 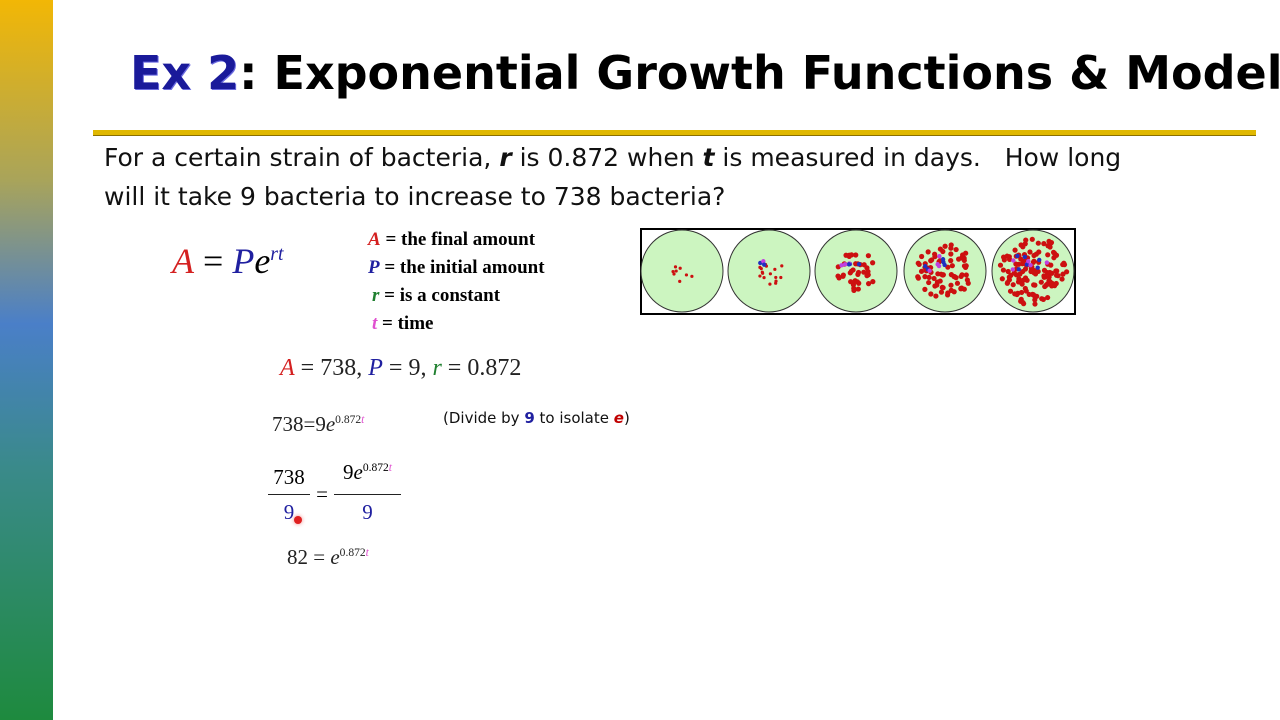 I want to click on denominator: 9, so click(x=289, y=512).